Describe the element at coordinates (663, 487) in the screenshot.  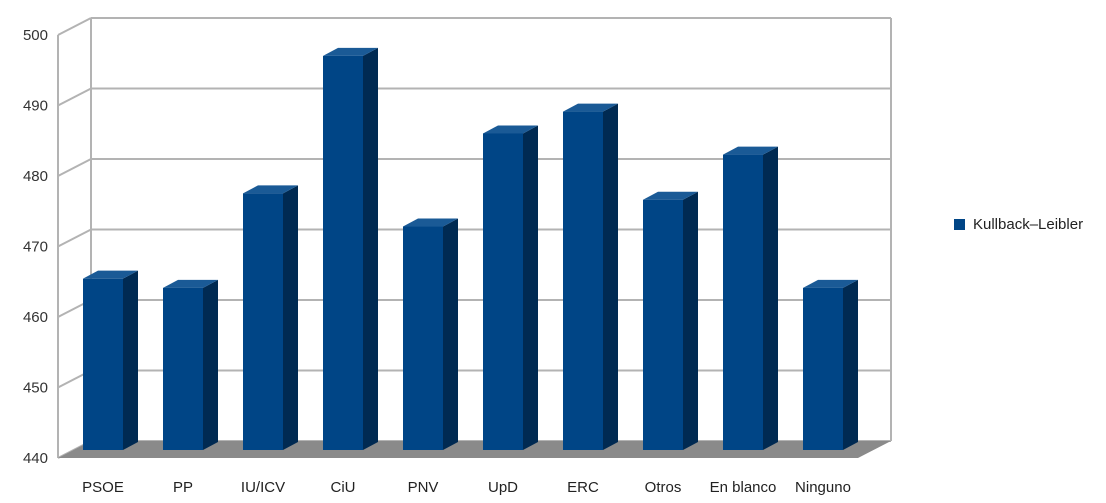
I see `x-tick-label: Otros` at that location.